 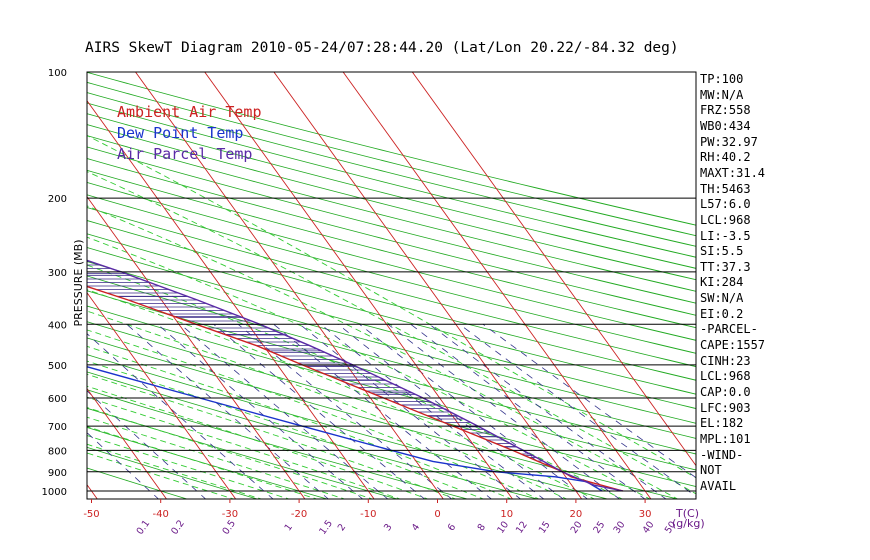 What do you see at coordinates (725, 125) in the screenshot?
I see `stat-item: WB0:434` at bounding box center [725, 125].